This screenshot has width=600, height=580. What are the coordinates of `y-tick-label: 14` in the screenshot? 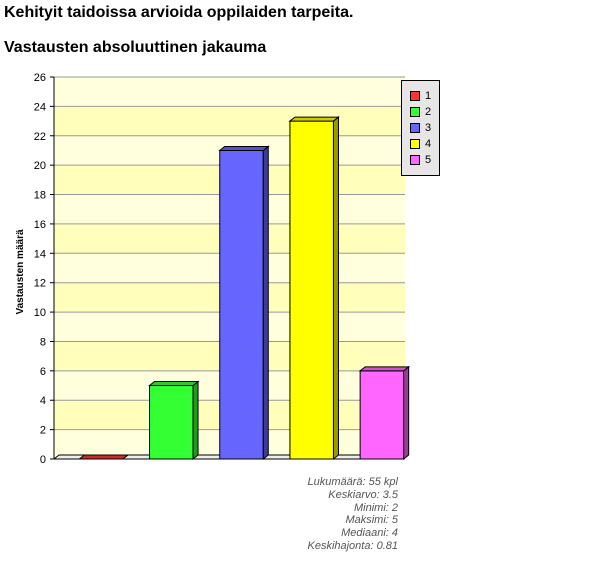 It's located at (40, 254).